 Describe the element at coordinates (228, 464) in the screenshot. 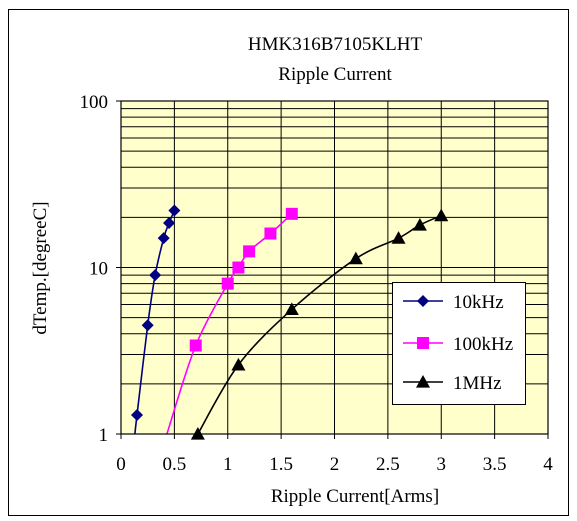

I see `x-tick-label: 1` at that location.